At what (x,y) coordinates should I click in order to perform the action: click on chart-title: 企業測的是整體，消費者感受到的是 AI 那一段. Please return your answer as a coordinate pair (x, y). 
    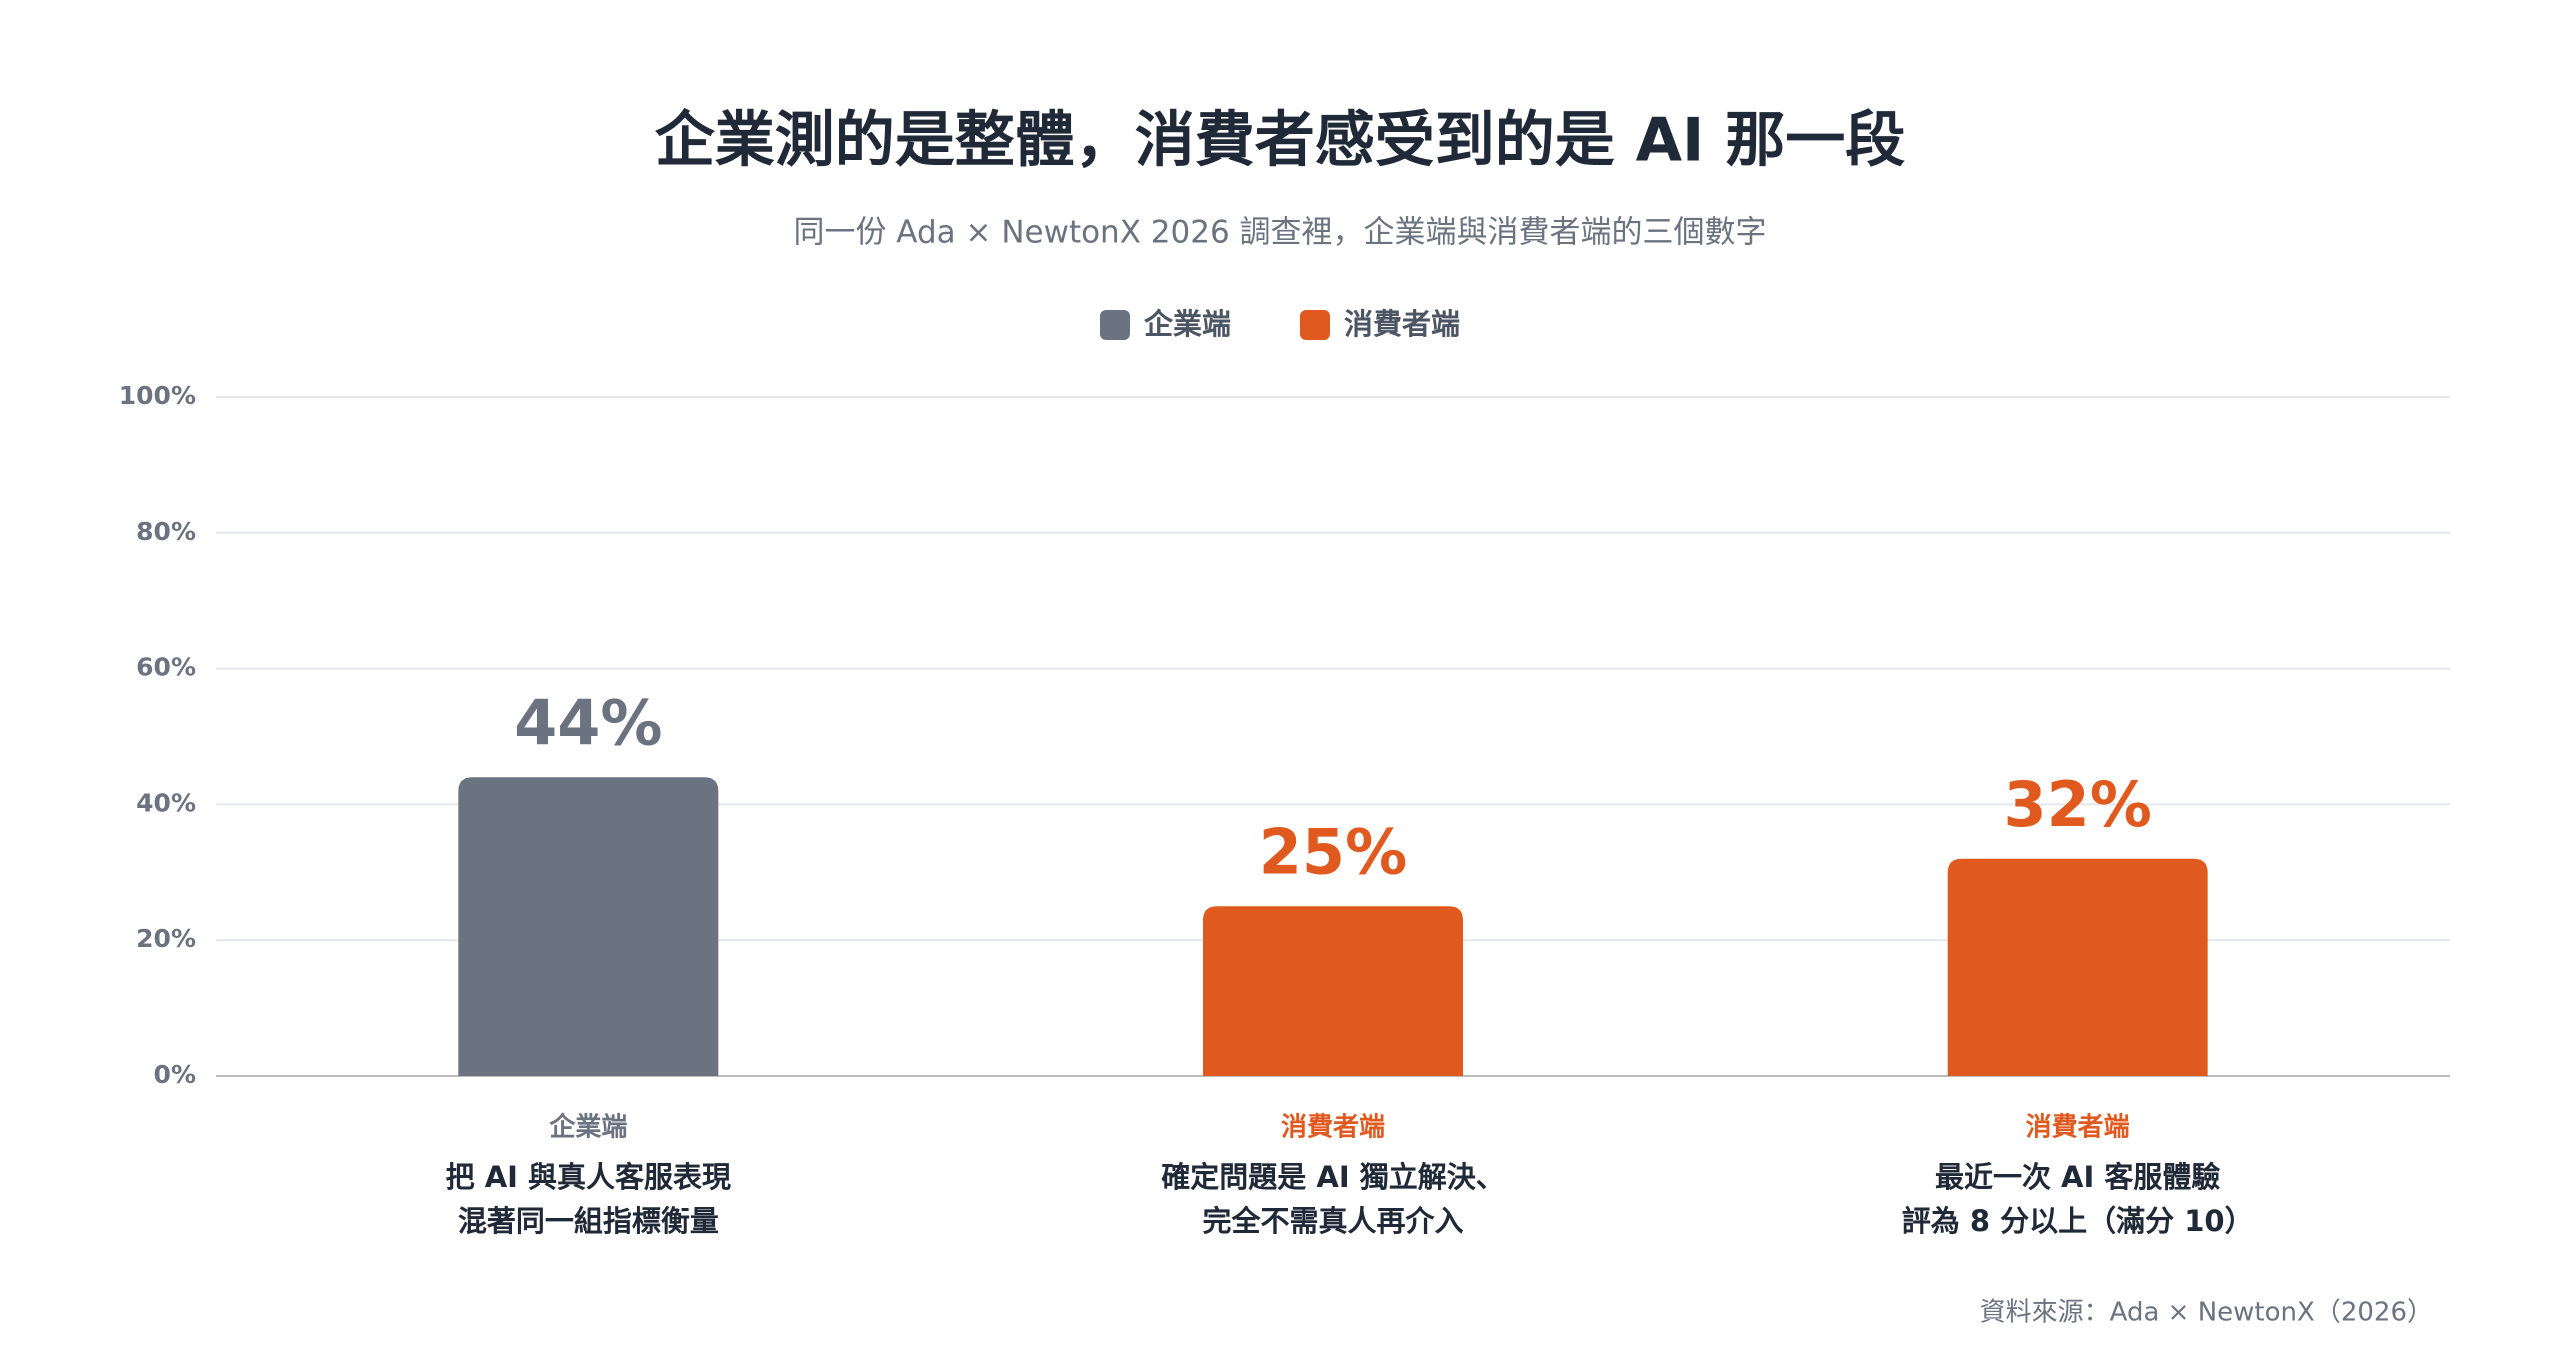
    Looking at the image, I should click on (1280, 141).